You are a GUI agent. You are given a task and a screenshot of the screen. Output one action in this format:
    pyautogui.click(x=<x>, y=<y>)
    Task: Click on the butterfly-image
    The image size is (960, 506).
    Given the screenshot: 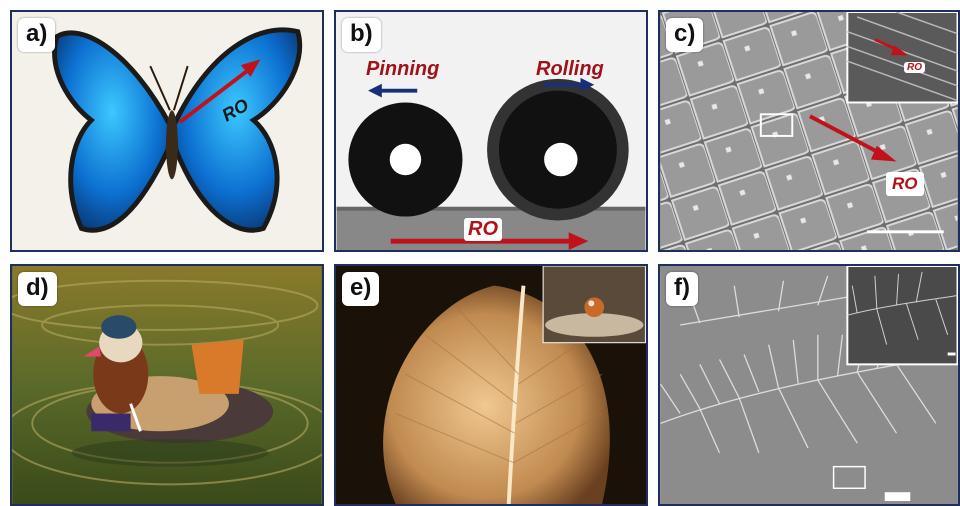 What is the action you would take?
    pyautogui.click(x=177, y=130)
    